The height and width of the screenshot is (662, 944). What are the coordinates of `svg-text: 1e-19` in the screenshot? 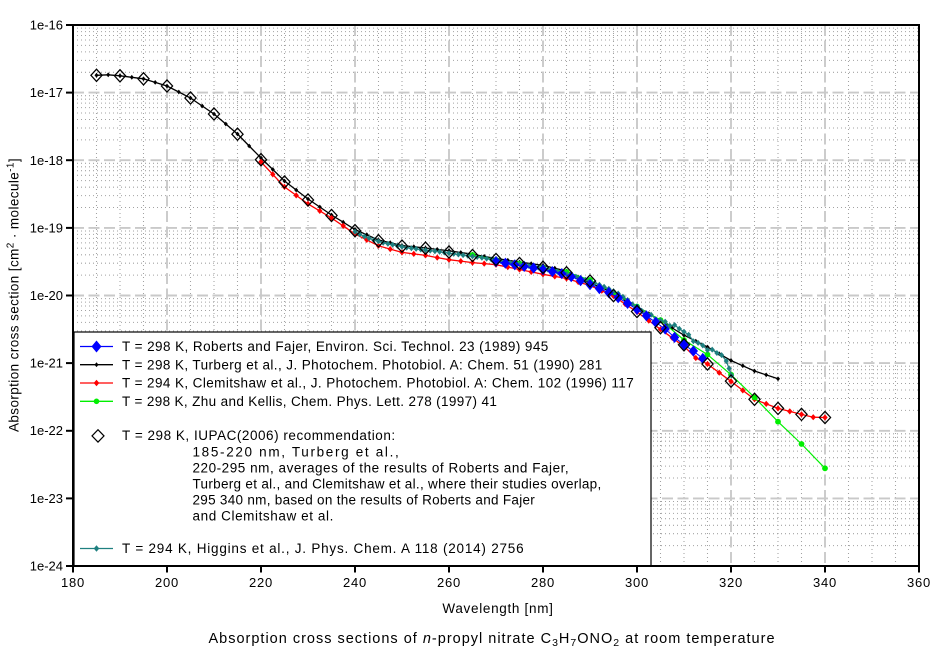 It's located at (46, 227).